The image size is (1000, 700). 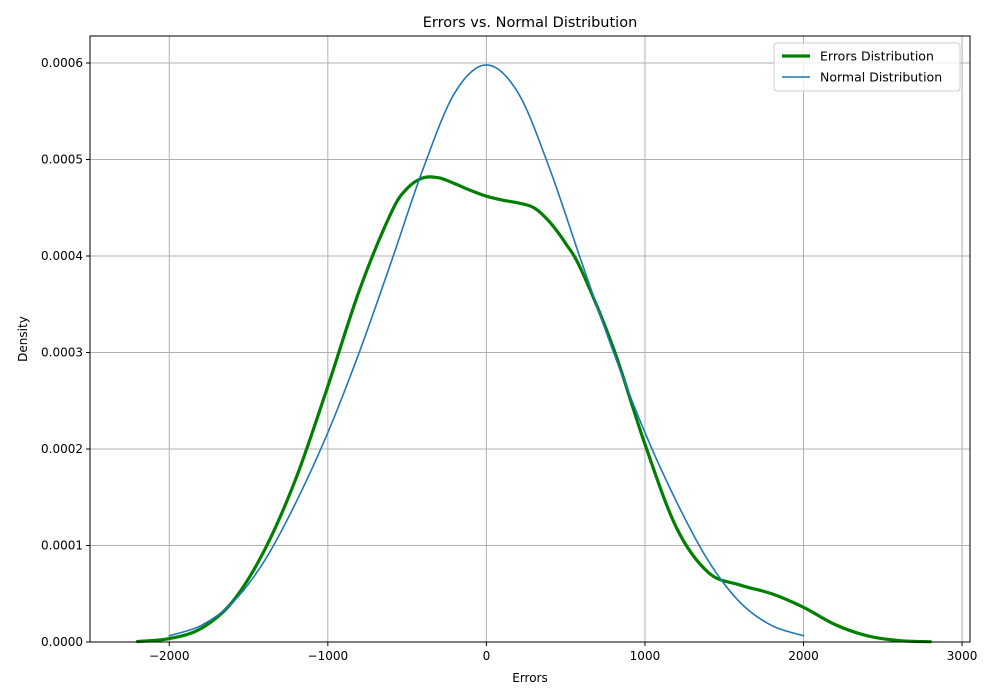 I want to click on x-tick-label: −2000, so click(x=169, y=656).